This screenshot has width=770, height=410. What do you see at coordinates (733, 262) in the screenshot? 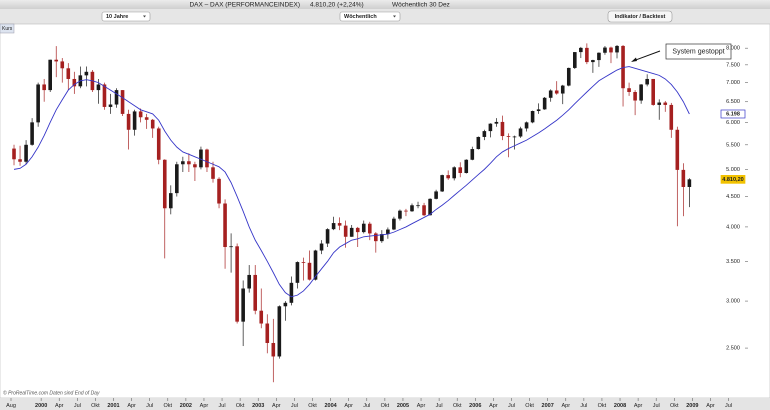
I see `y-tick-label: 3.500` at bounding box center [733, 262].